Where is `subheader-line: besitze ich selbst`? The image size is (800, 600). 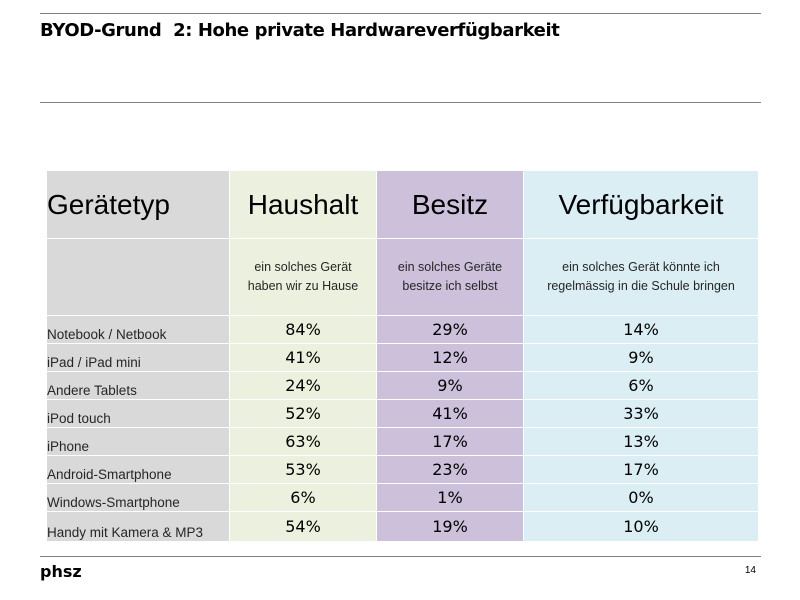 subheader-line: besitze ich selbst is located at coordinates (450, 286).